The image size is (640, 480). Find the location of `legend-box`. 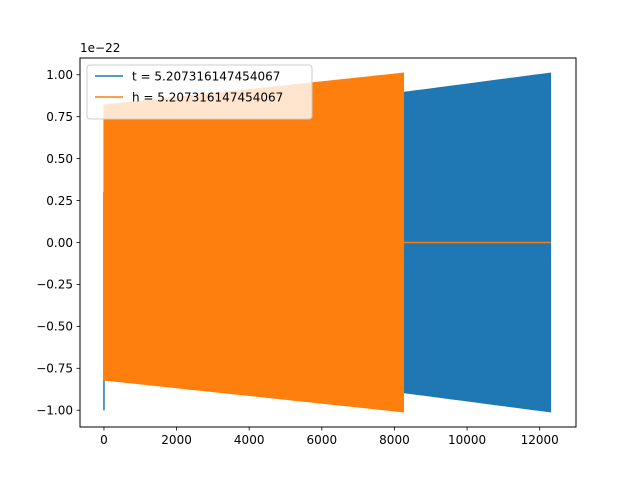

legend-box is located at coordinates (199, 92).